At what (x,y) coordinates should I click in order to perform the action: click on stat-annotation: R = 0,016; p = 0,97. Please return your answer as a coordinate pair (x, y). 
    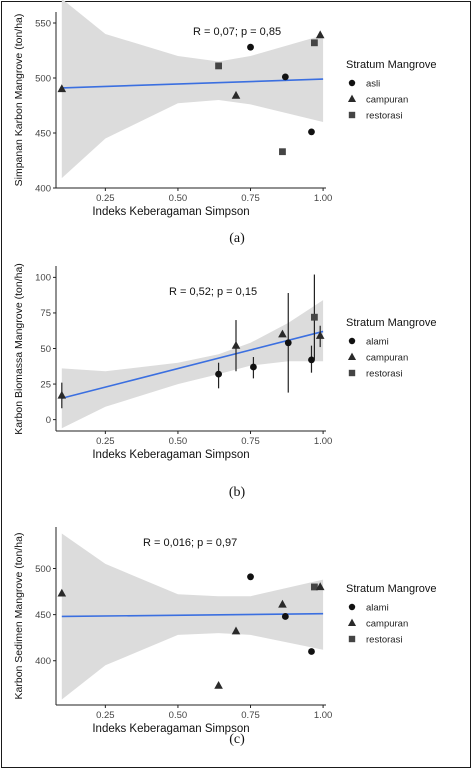
    Looking at the image, I should click on (190, 543).